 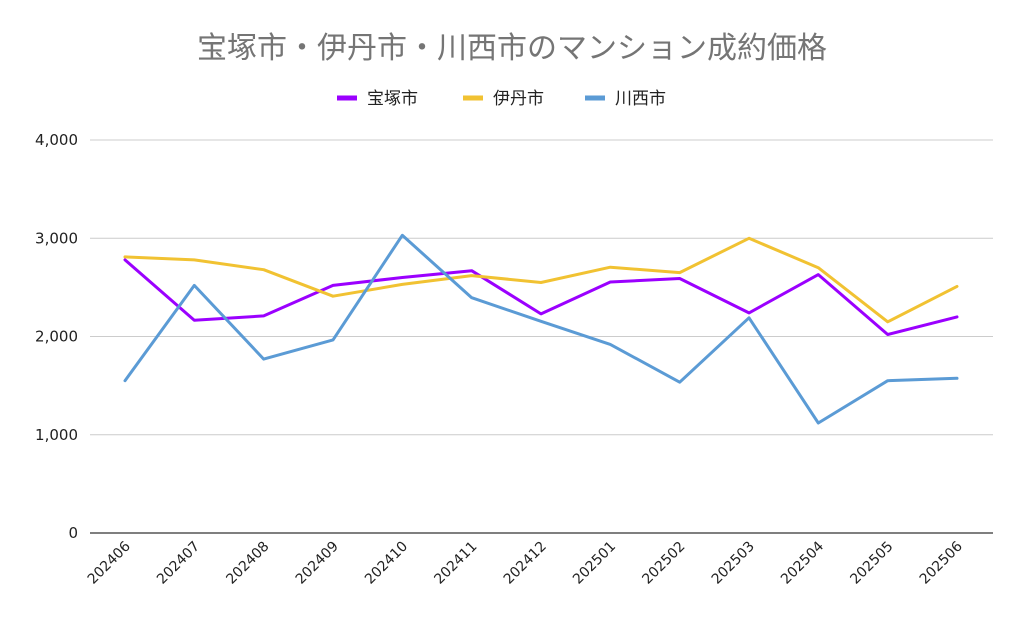 I want to click on y-tick-label: 0, so click(x=73, y=533).